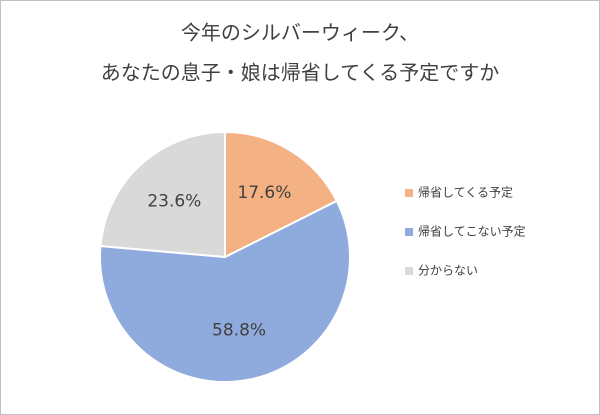  I want to click on legend-label: 分からない, so click(448, 271).